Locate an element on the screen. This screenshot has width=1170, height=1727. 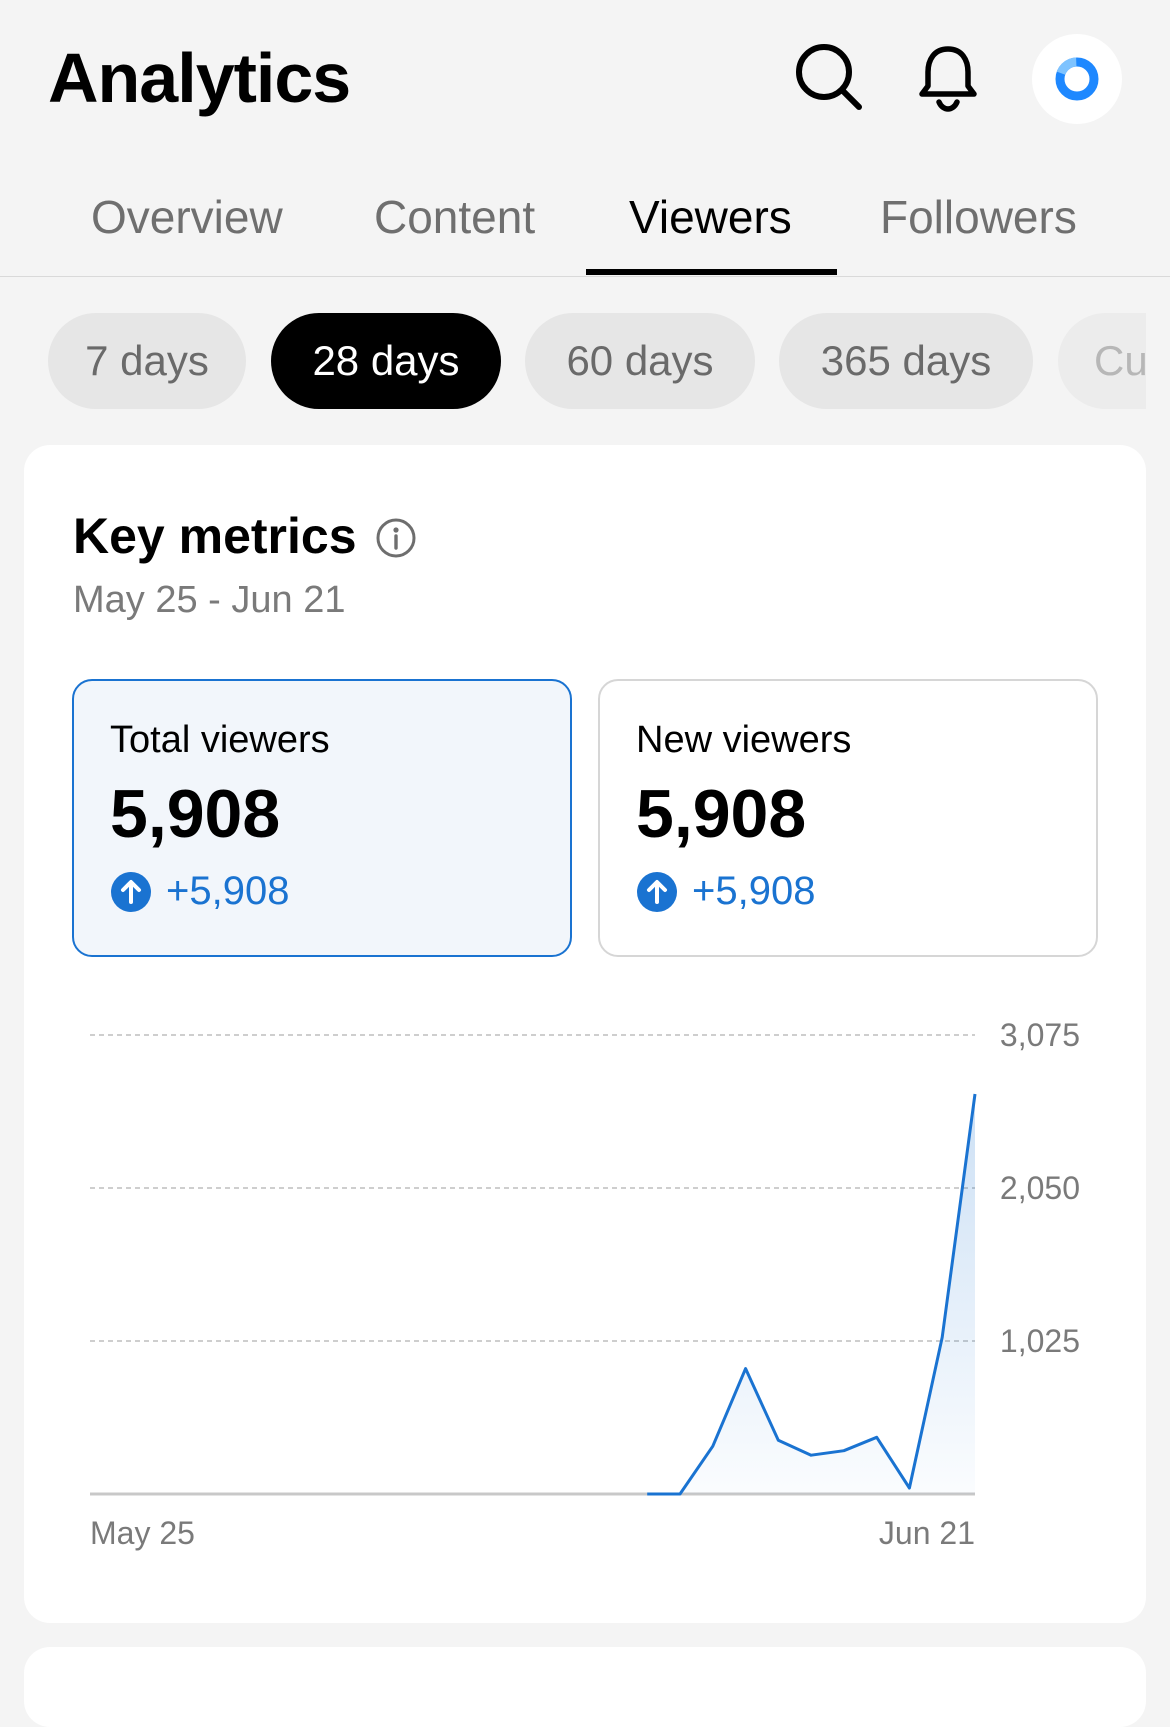
bell-icon is located at coordinates (948, 76).